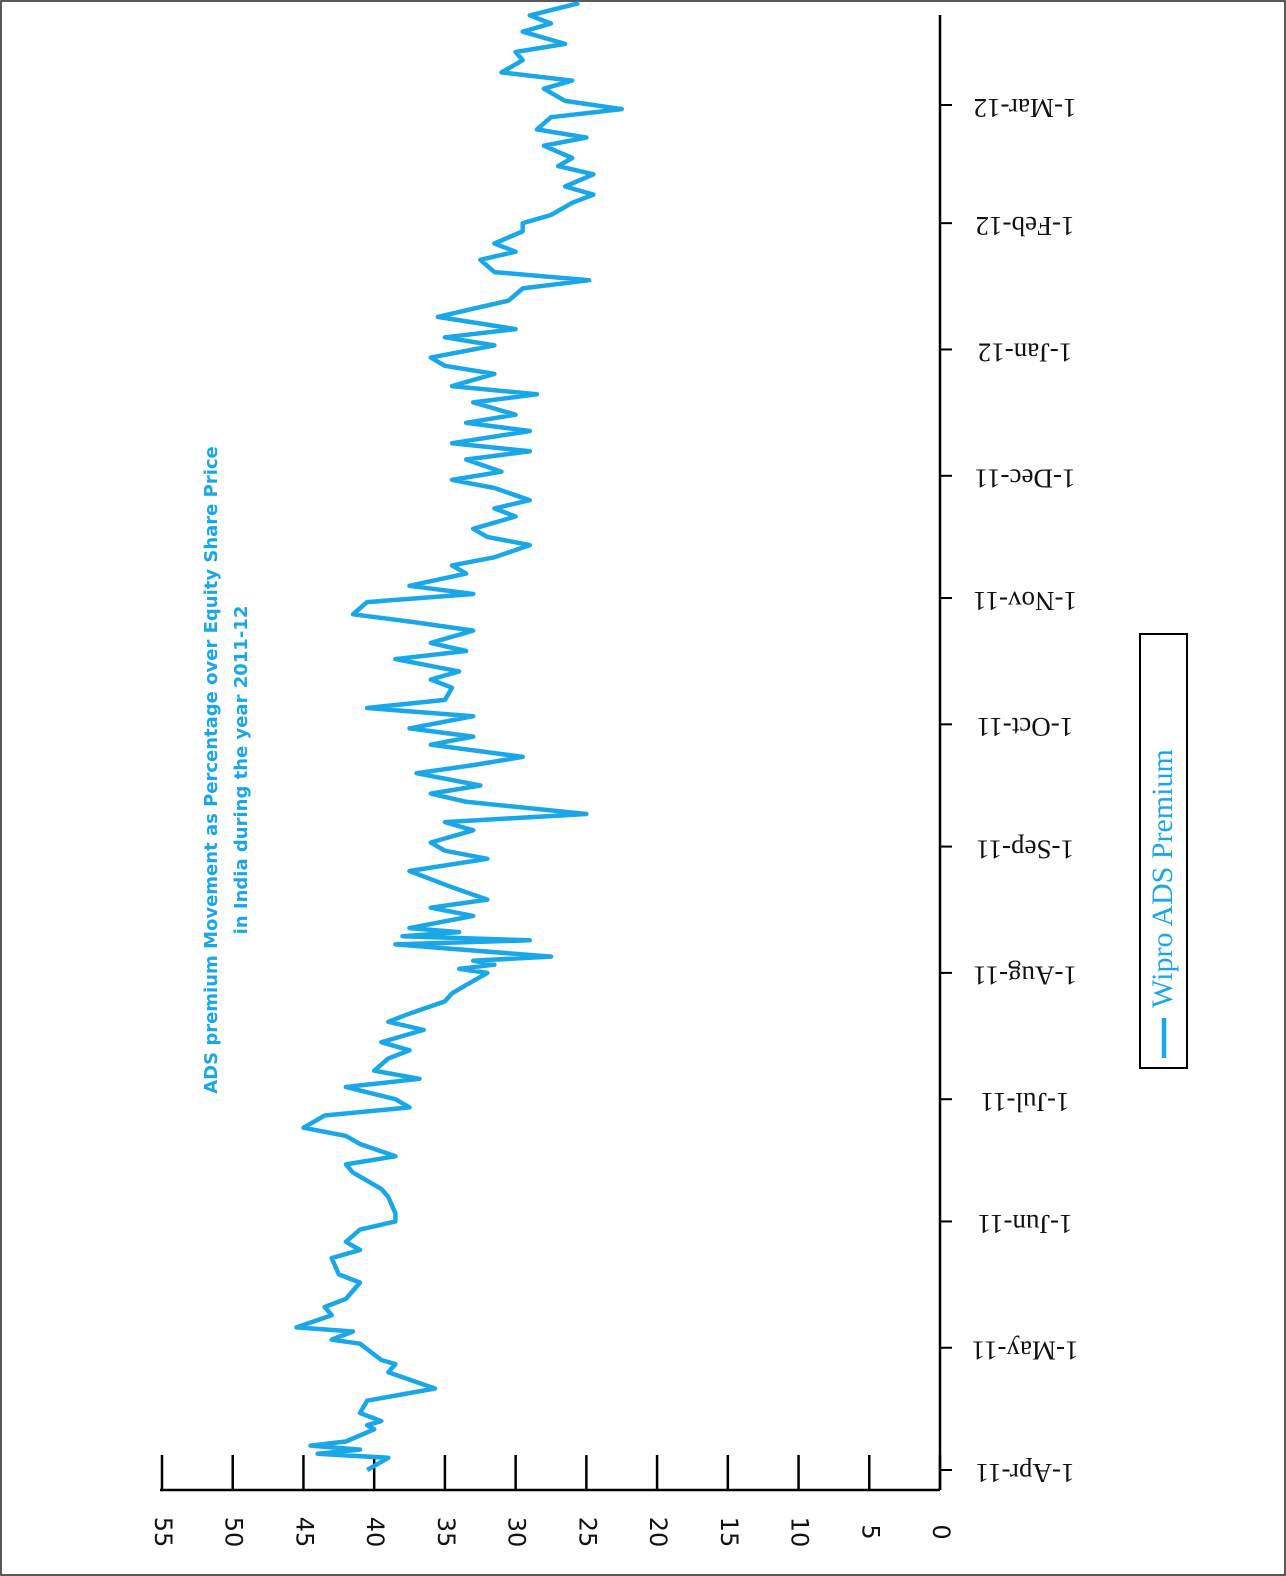  I want to click on y-tick-label: 15, so click(729, 1532).